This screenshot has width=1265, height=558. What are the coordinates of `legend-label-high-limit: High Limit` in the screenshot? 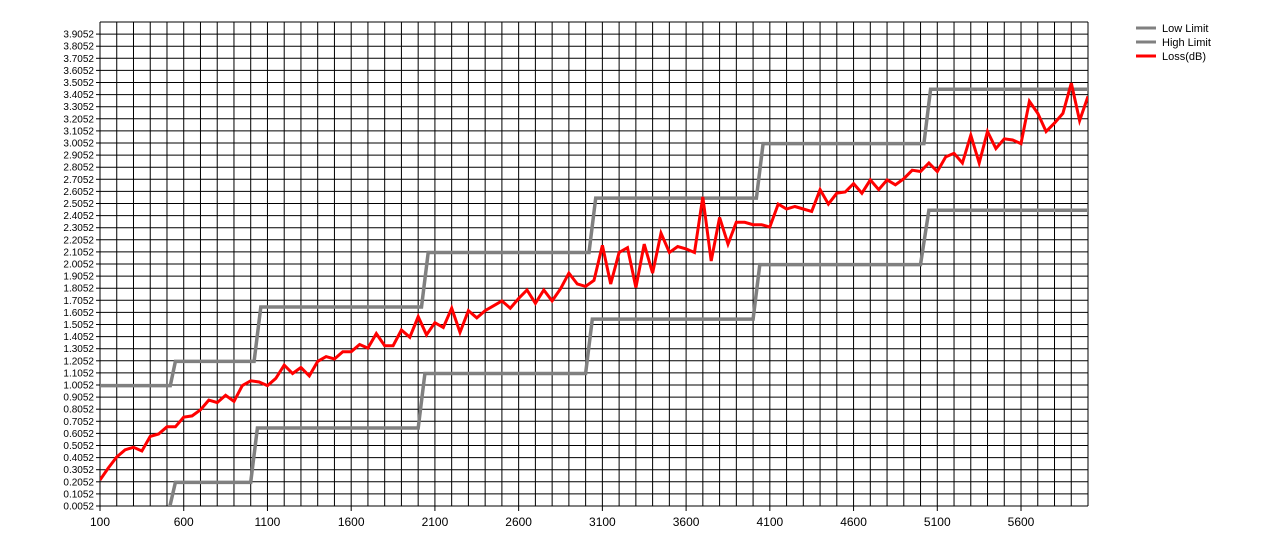 It's located at (1186, 43).